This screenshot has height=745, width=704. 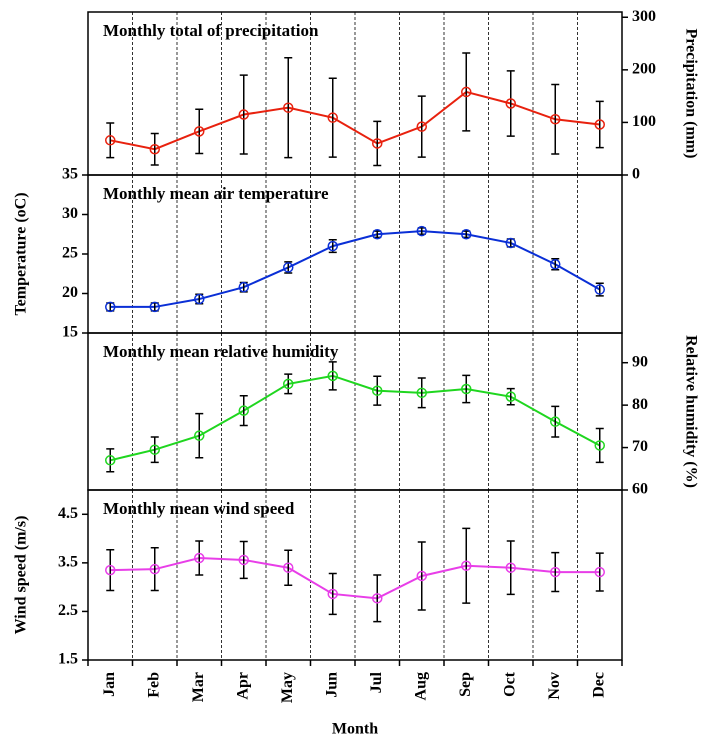 What do you see at coordinates (331, 685) in the screenshot?
I see `x-tick-label: Jun` at bounding box center [331, 685].